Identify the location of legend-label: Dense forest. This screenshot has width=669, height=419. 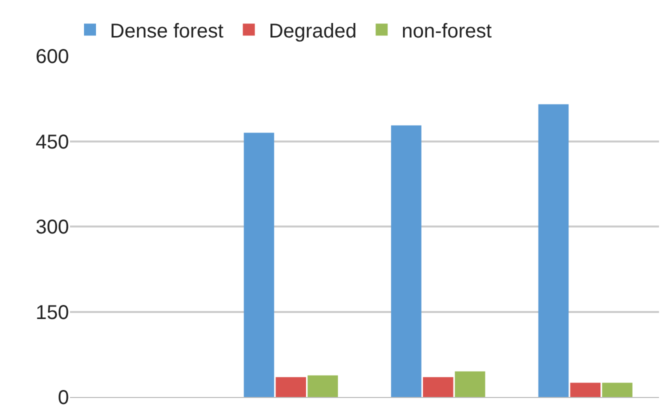
(167, 31).